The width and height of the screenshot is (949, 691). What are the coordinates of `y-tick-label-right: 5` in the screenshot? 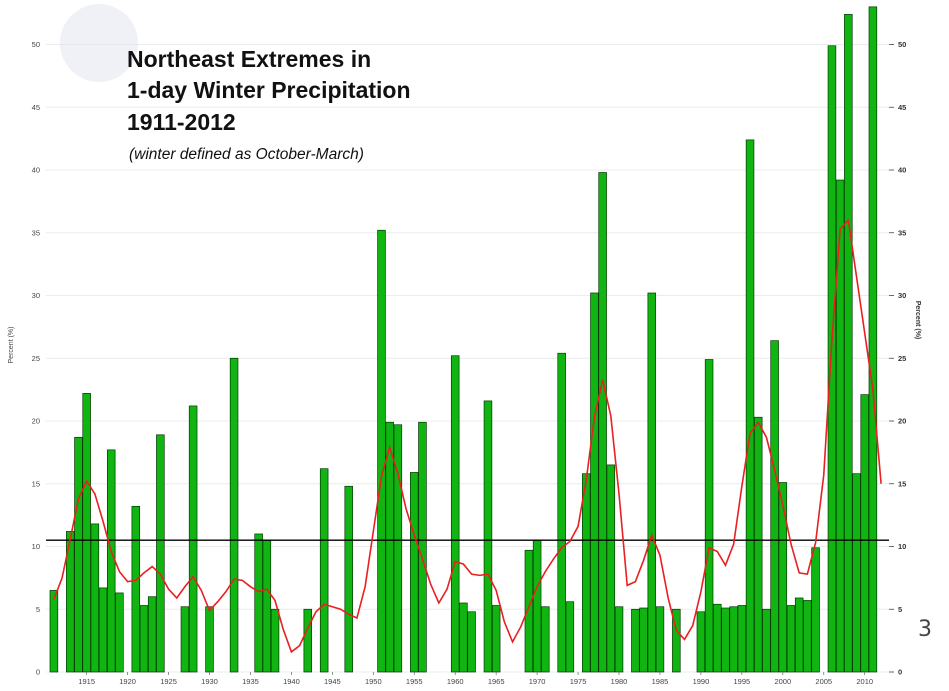 It's located at (900, 609).